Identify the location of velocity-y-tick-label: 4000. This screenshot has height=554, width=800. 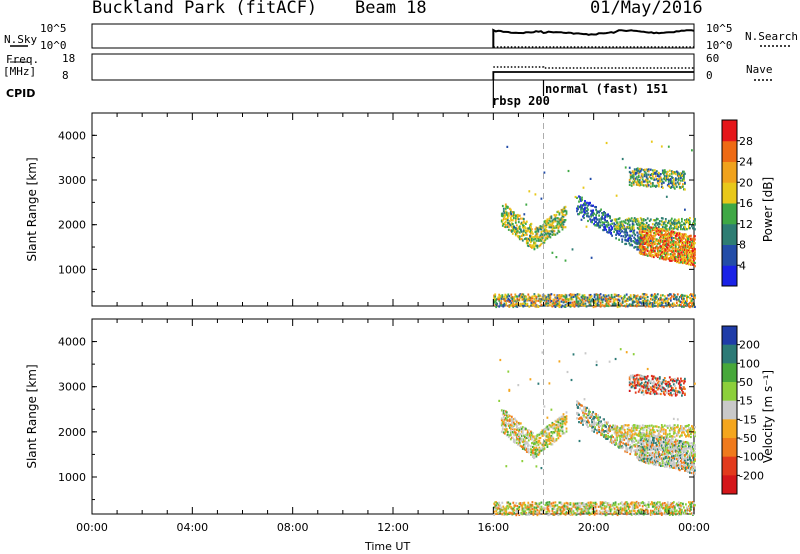
(72, 342).